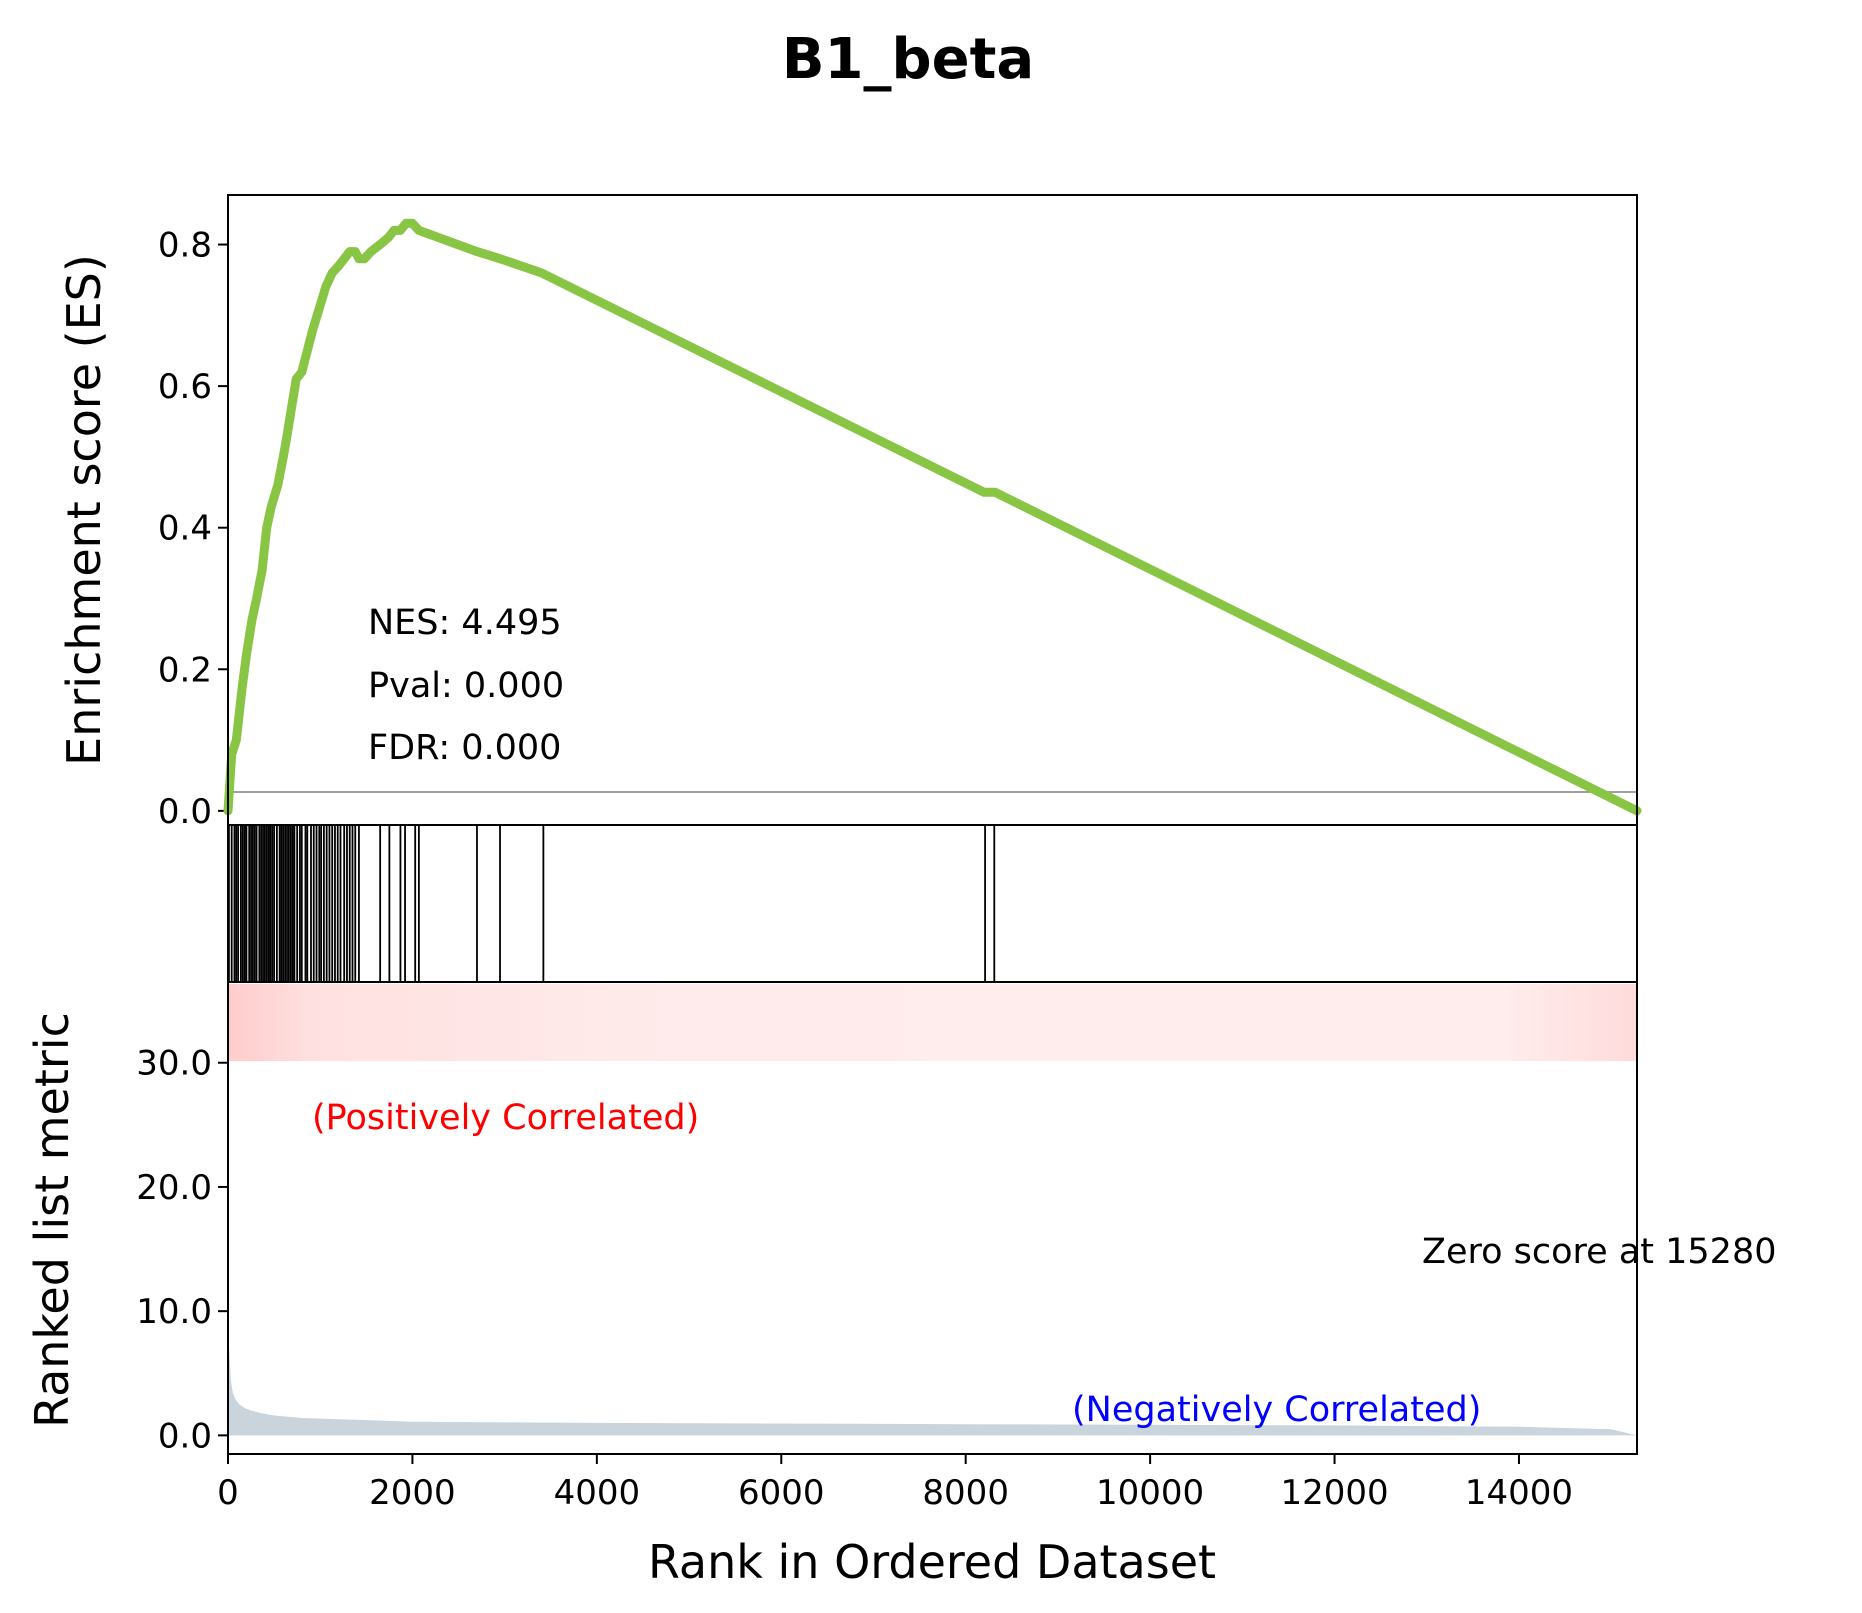 This screenshot has width=1862, height=1613. What do you see at coordinates (228, 1493) in the screenshot?
I see `x-tick-label: 0` at bounding box center [228, 1493].